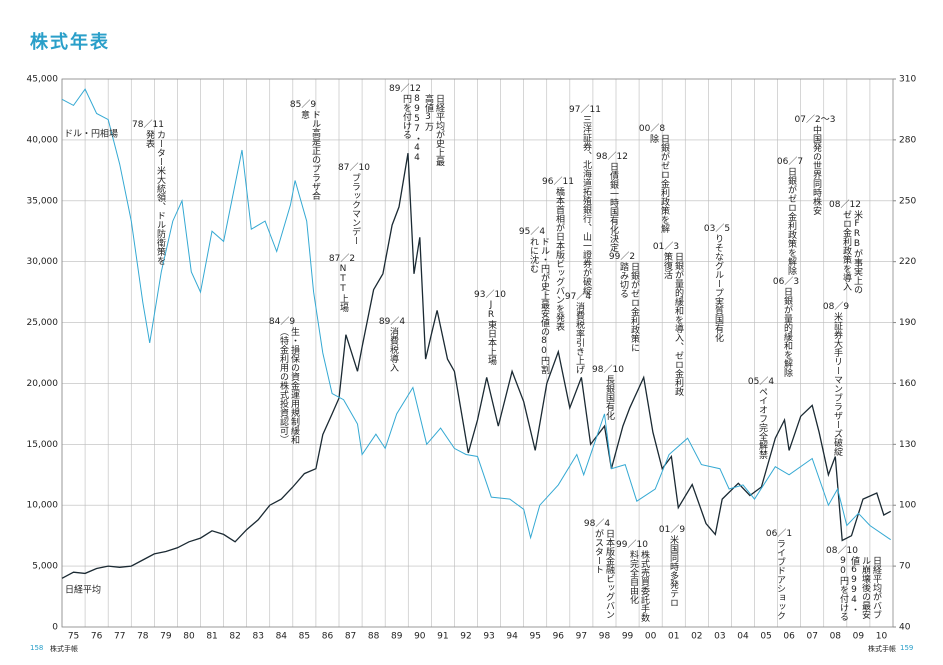 The height and width of the screenshot is (665, 943). I want to click on x-tick-label: 91, so click(442, 637).